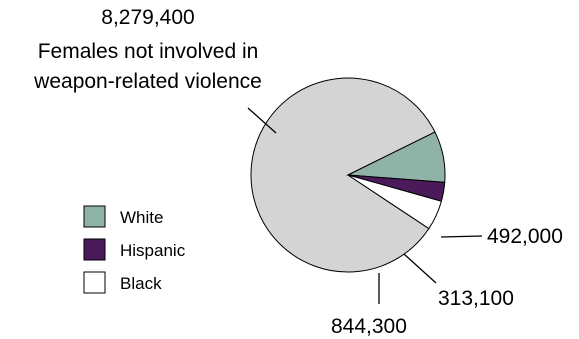 The width and height of the screenshot is (579, 339). What do you see at coordinates (147, 17) in the screenshot?
I see `slice-label-females-value: 8,279,400` at bounding box center [147, 17].